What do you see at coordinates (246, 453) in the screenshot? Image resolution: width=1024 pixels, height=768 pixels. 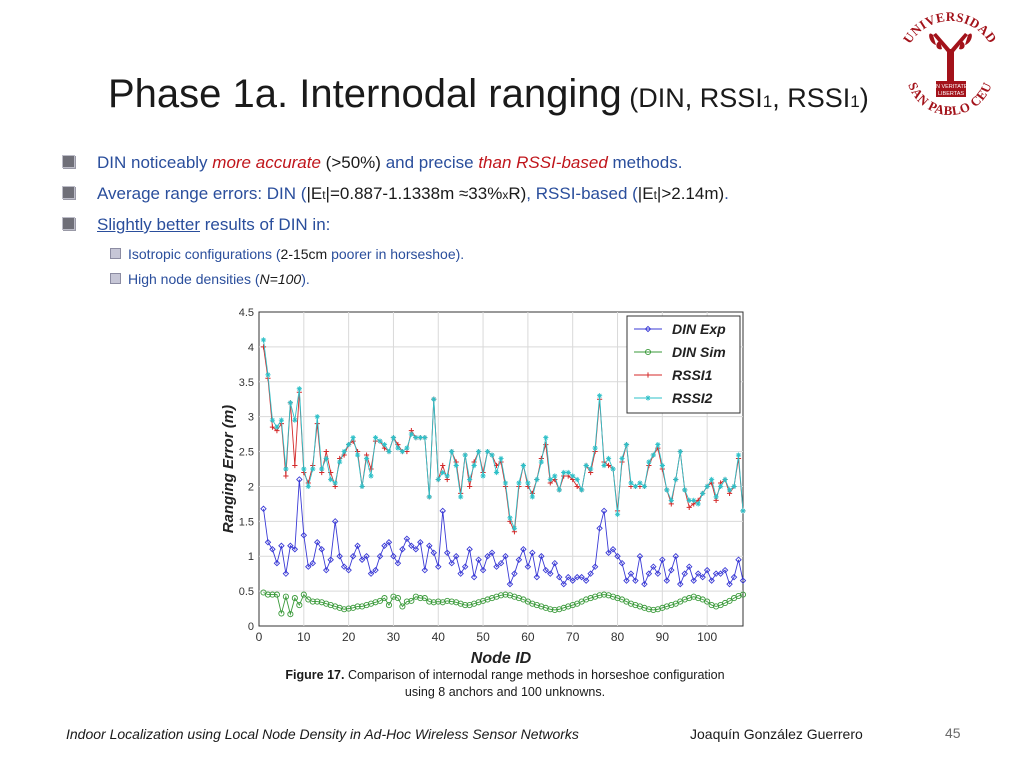 I see `y-tick-label: 2.5` at bounding box center [246, 453].